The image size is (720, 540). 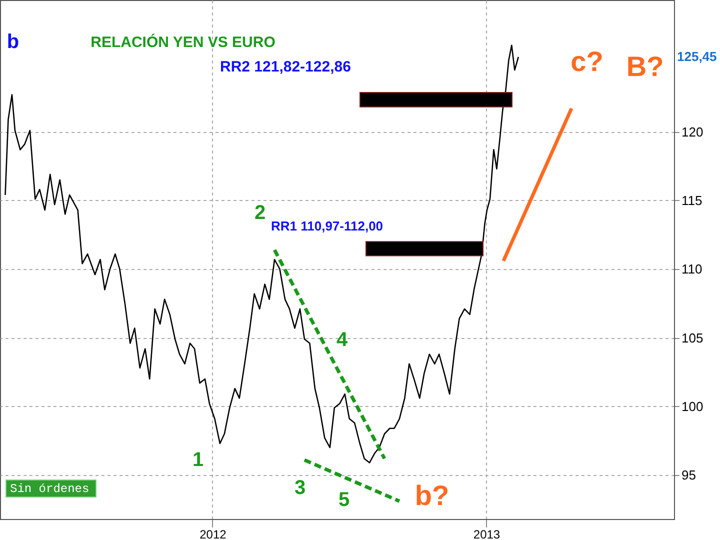 I want to click on band-label: RR2 121,82-122,86, so click(x=285, y=67).